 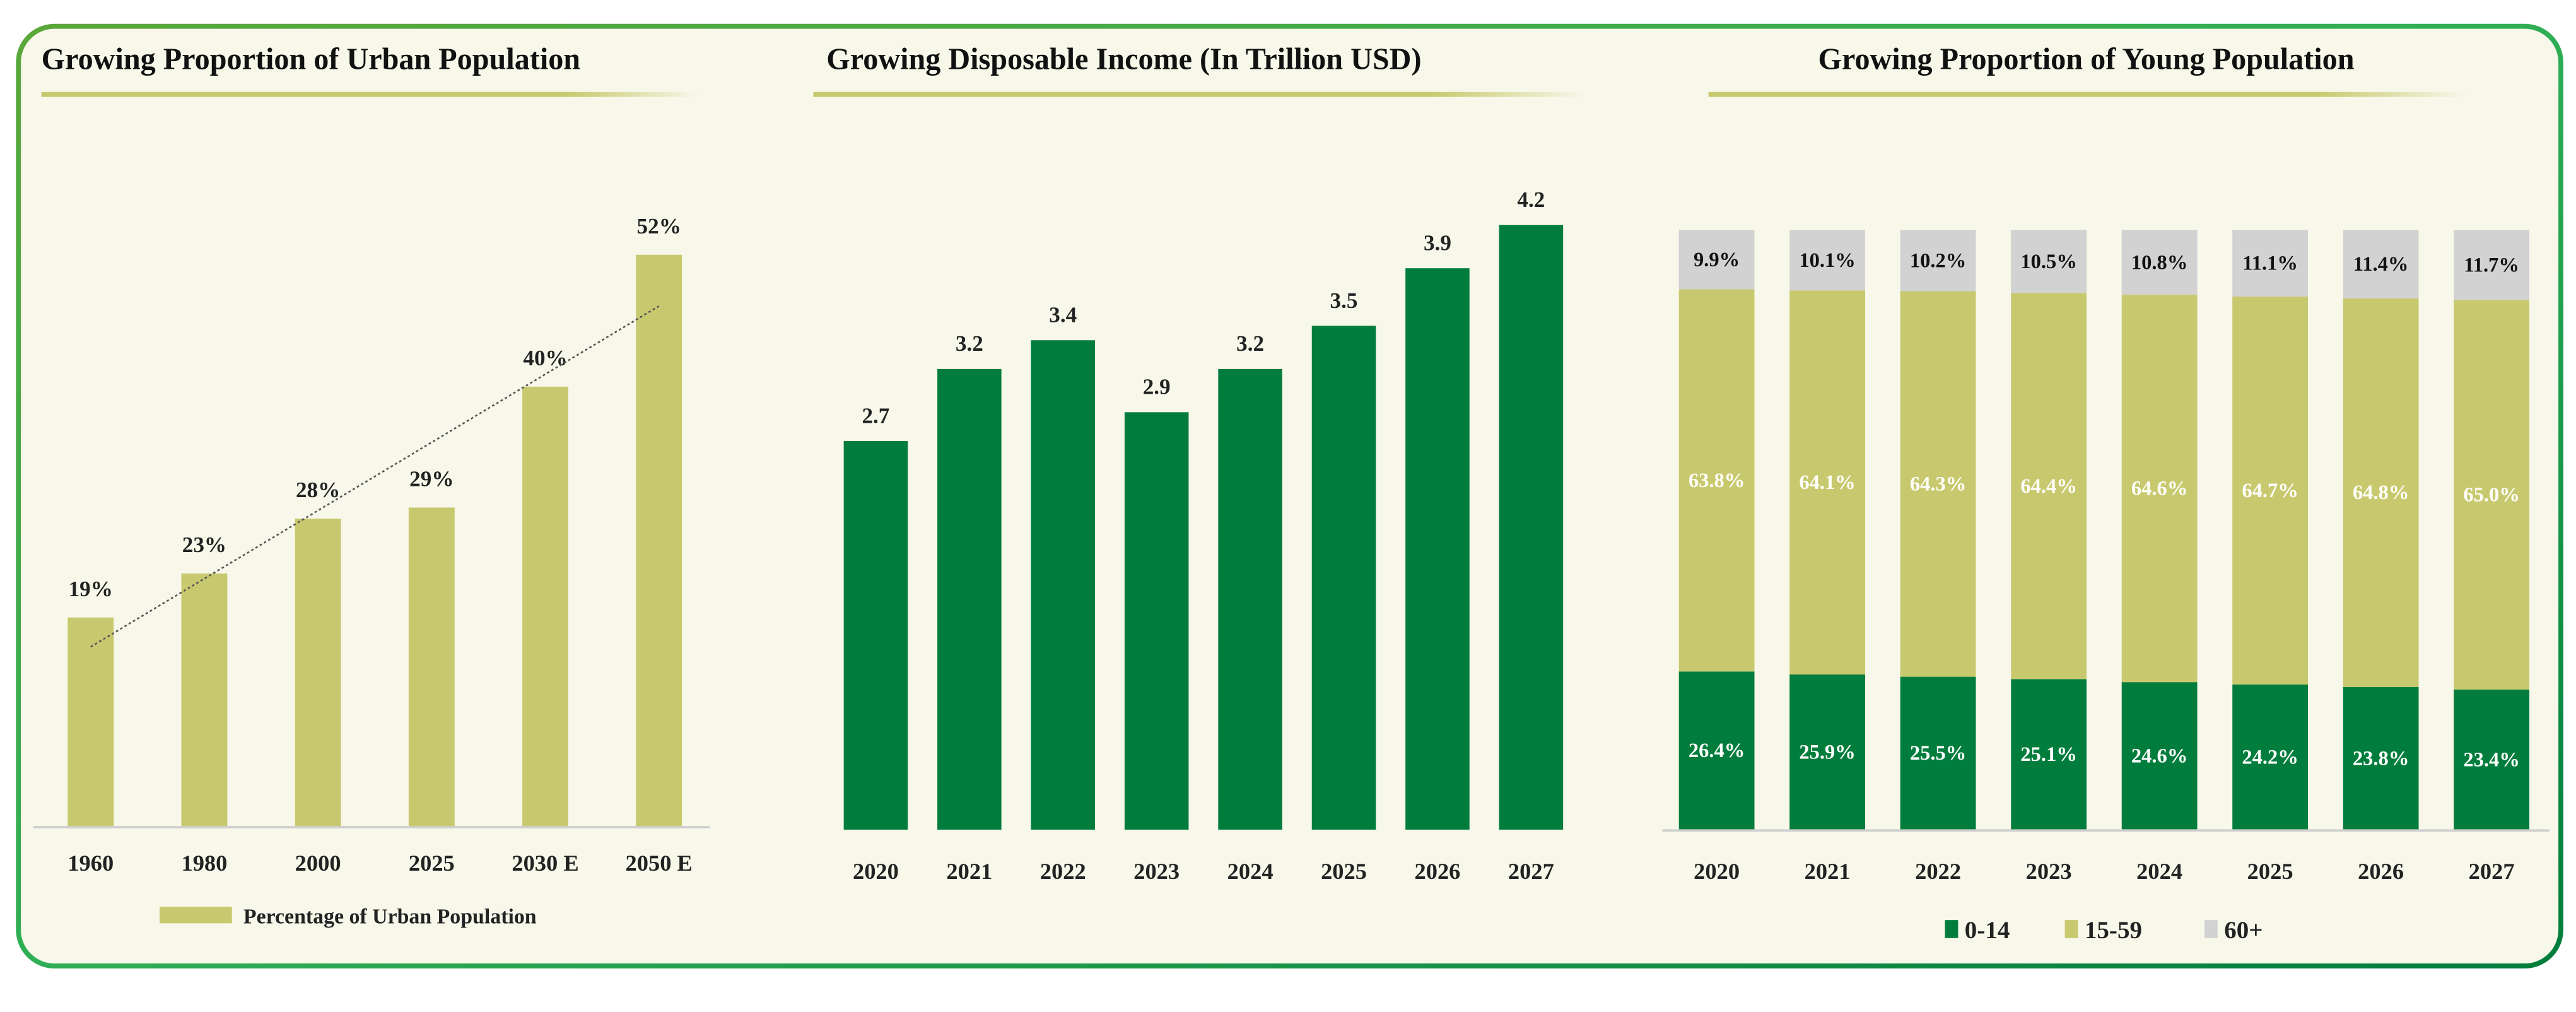 I want to click on data-label: 29%, so click(x=431, y=479).